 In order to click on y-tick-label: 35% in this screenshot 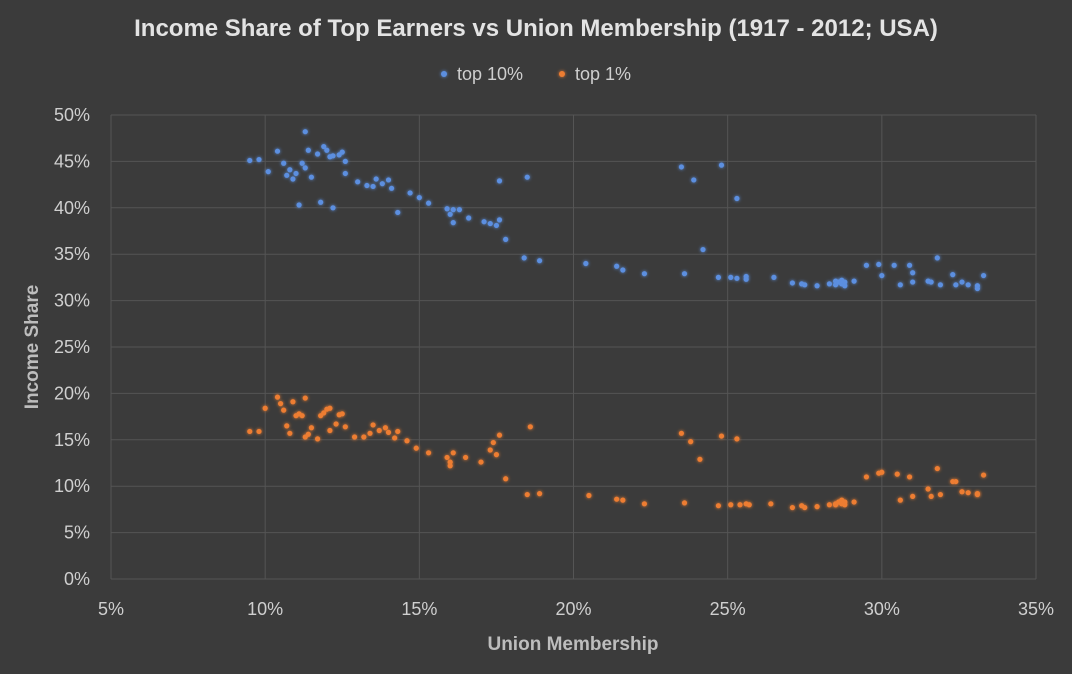, I will do `click(72, 254)`.